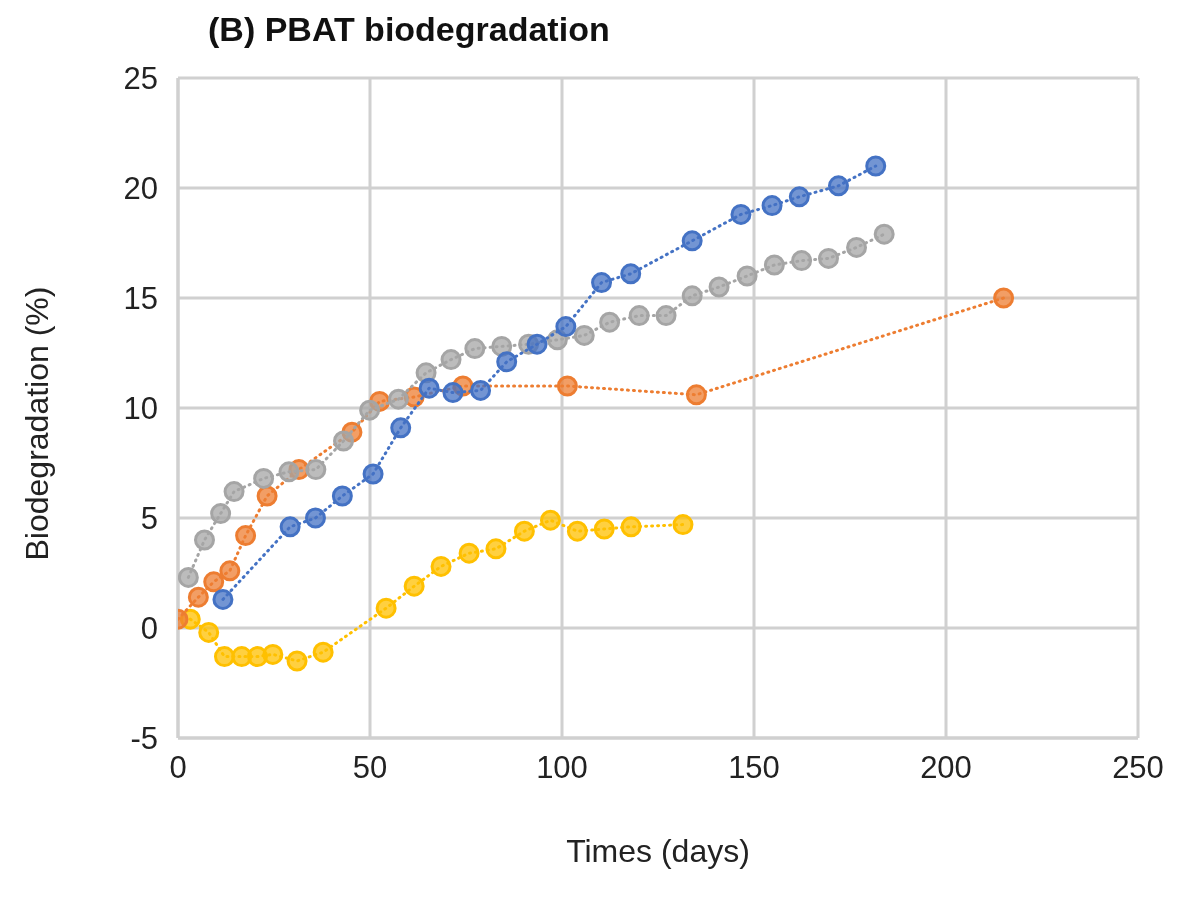 This screenshot has width=1194, height=898. Describe the element at coordinates (149, 629) in the screenshot. I see `y-tick-label: 0` at that location.